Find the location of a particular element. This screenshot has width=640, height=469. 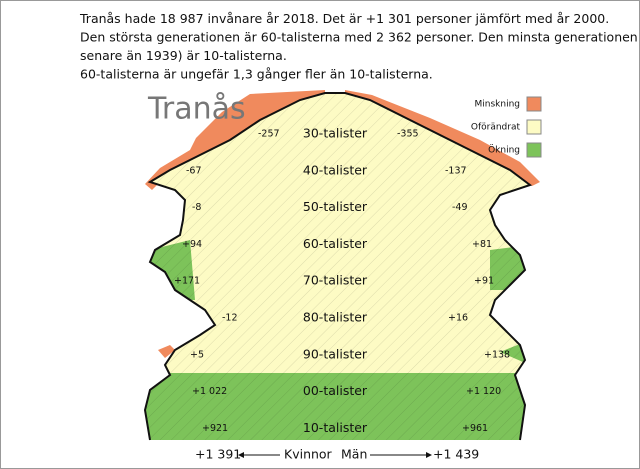

generation-label: 60-talister is located at coordinates (335, 243).